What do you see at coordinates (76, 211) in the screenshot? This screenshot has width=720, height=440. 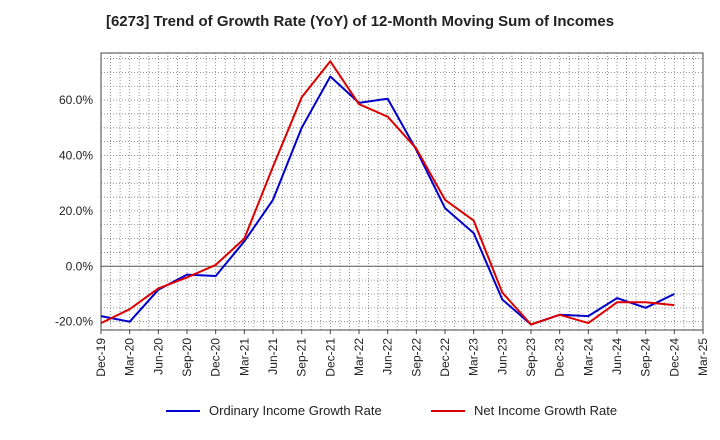 I see `y-tick-label: 20.0%` at bounding box center [76, 211].